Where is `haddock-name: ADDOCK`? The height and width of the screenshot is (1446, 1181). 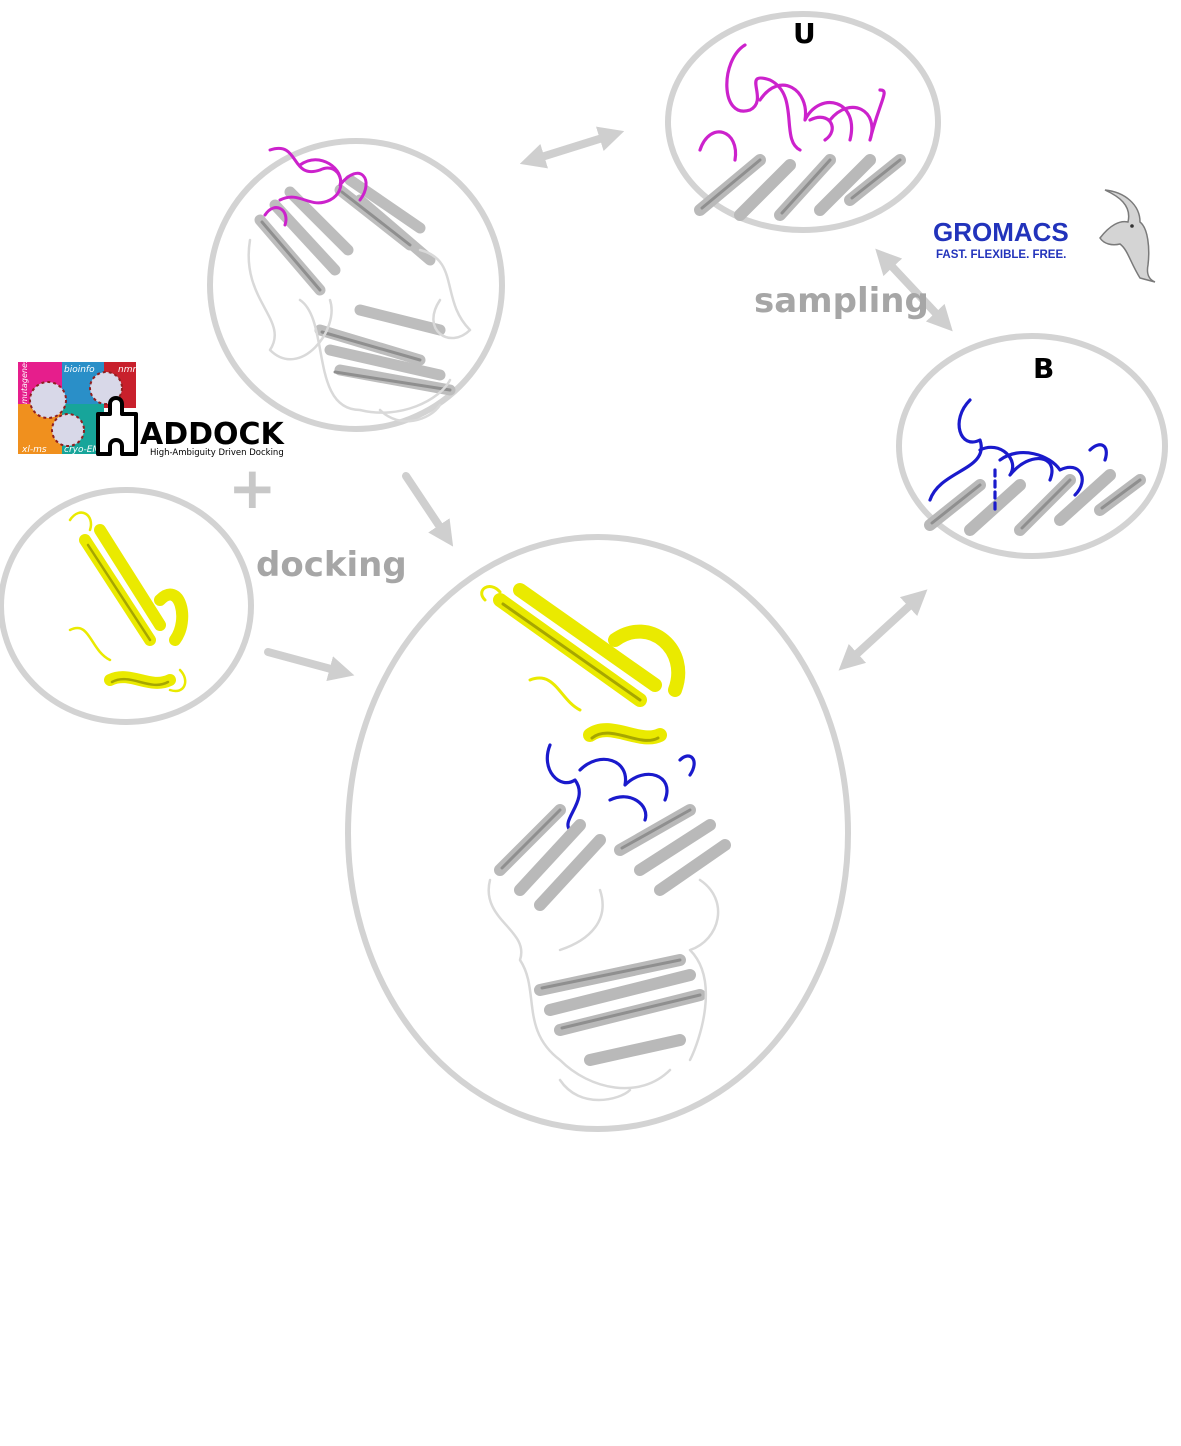
haddock-name: ADDOCK is located at coordinates (213, 434).